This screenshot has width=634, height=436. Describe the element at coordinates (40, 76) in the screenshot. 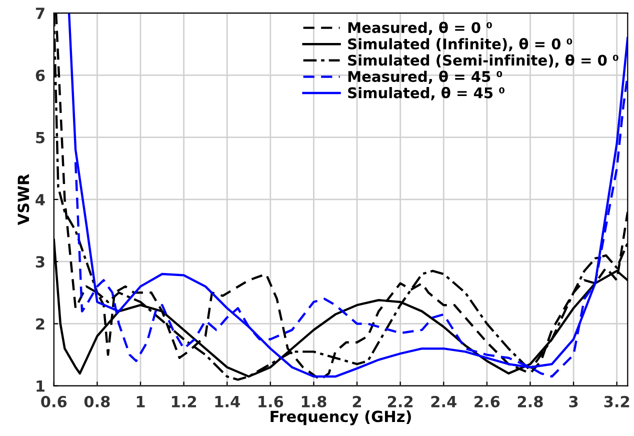

I see `y-tick-label: 6` at that location.